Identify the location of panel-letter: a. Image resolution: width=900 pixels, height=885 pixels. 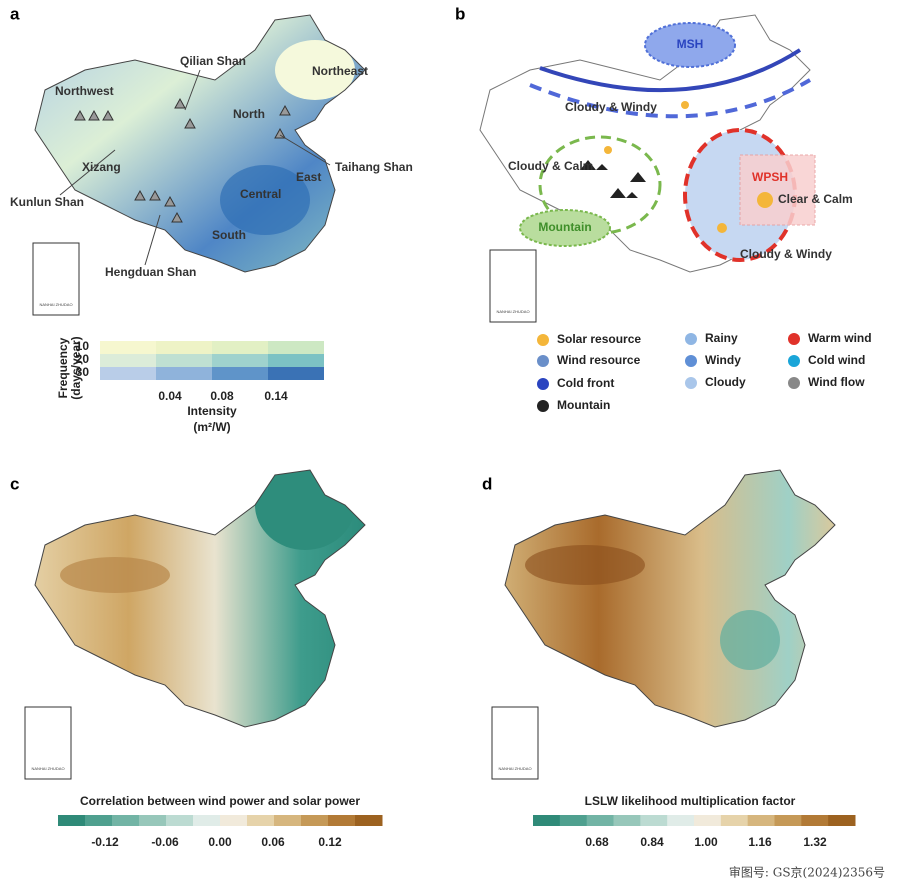
(15, 13).